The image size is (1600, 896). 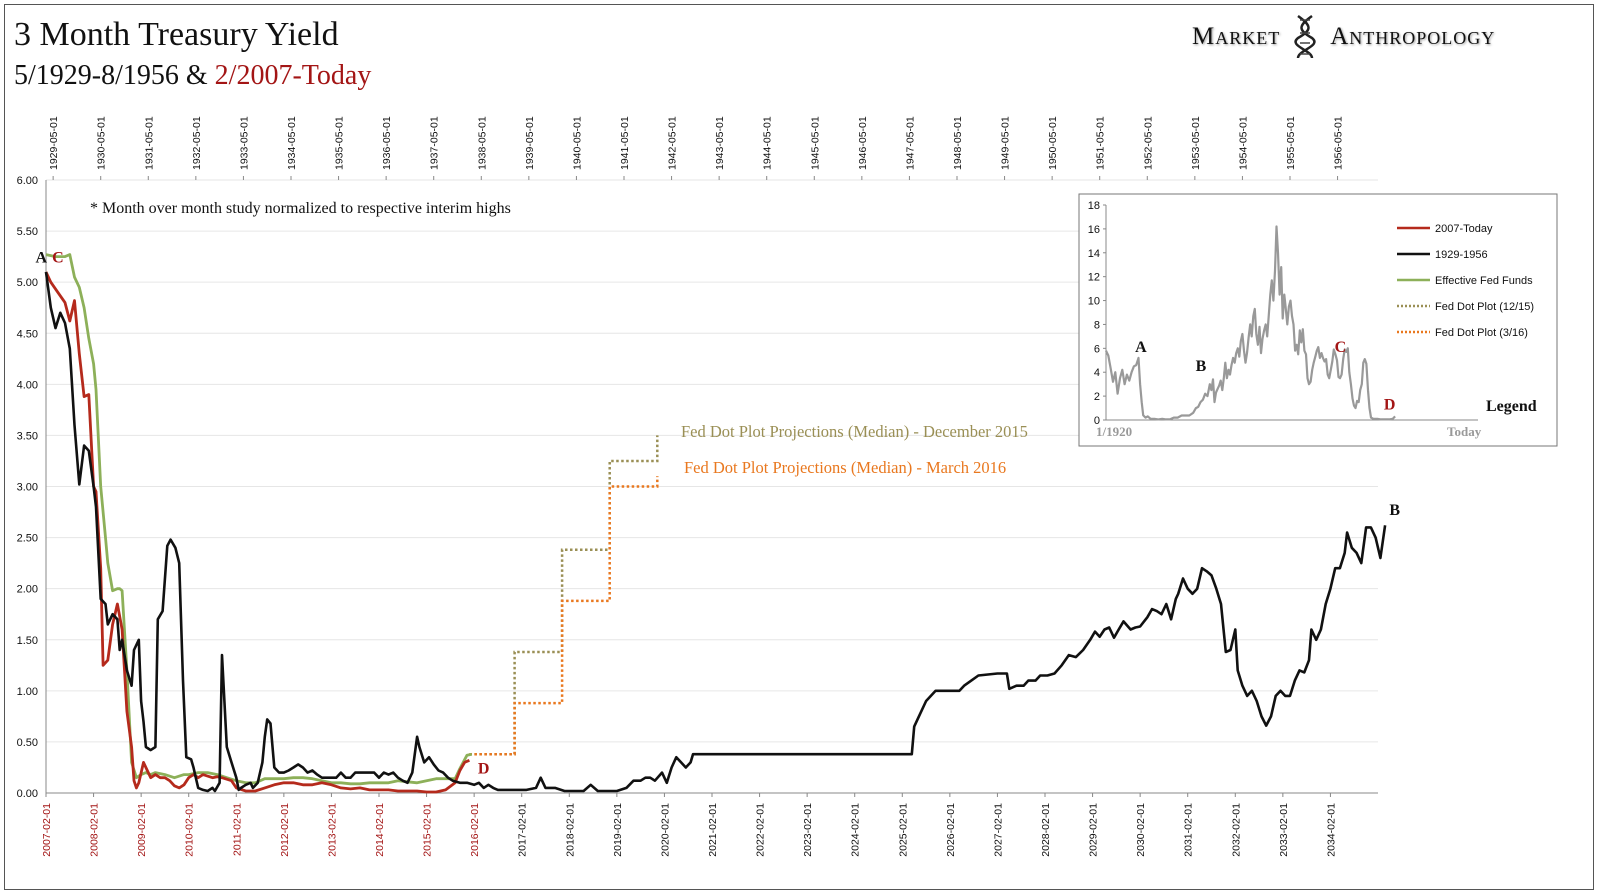 What do you see at coordinates (47, 830) in the screenshot?
I see `bottom-axis-label: 2007-02-01` at bounding box center [47, 830].